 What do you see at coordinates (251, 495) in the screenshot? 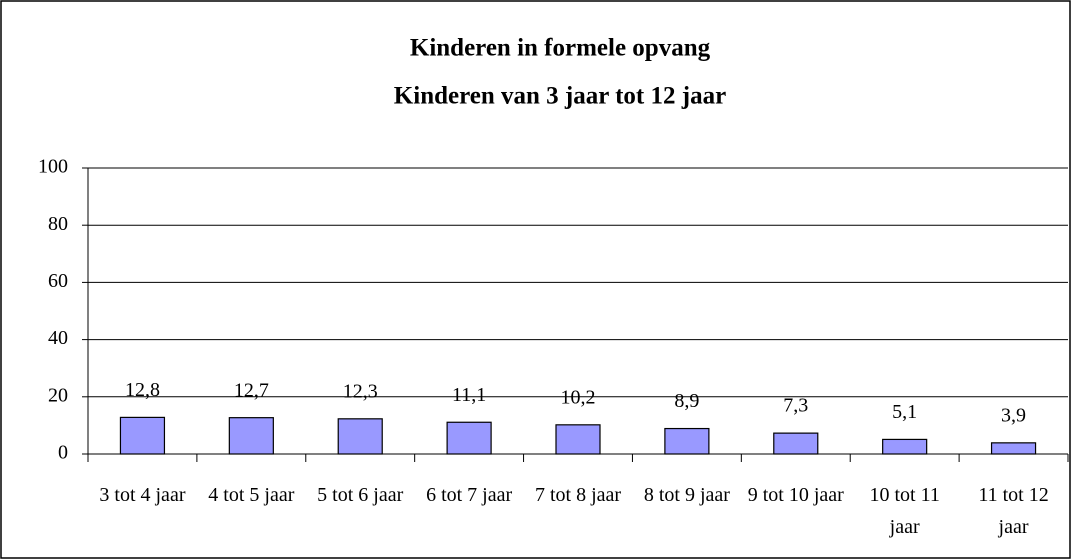
I see `x-tick-label: 4 tot 5 jaar` at bounding box center [251, 495].